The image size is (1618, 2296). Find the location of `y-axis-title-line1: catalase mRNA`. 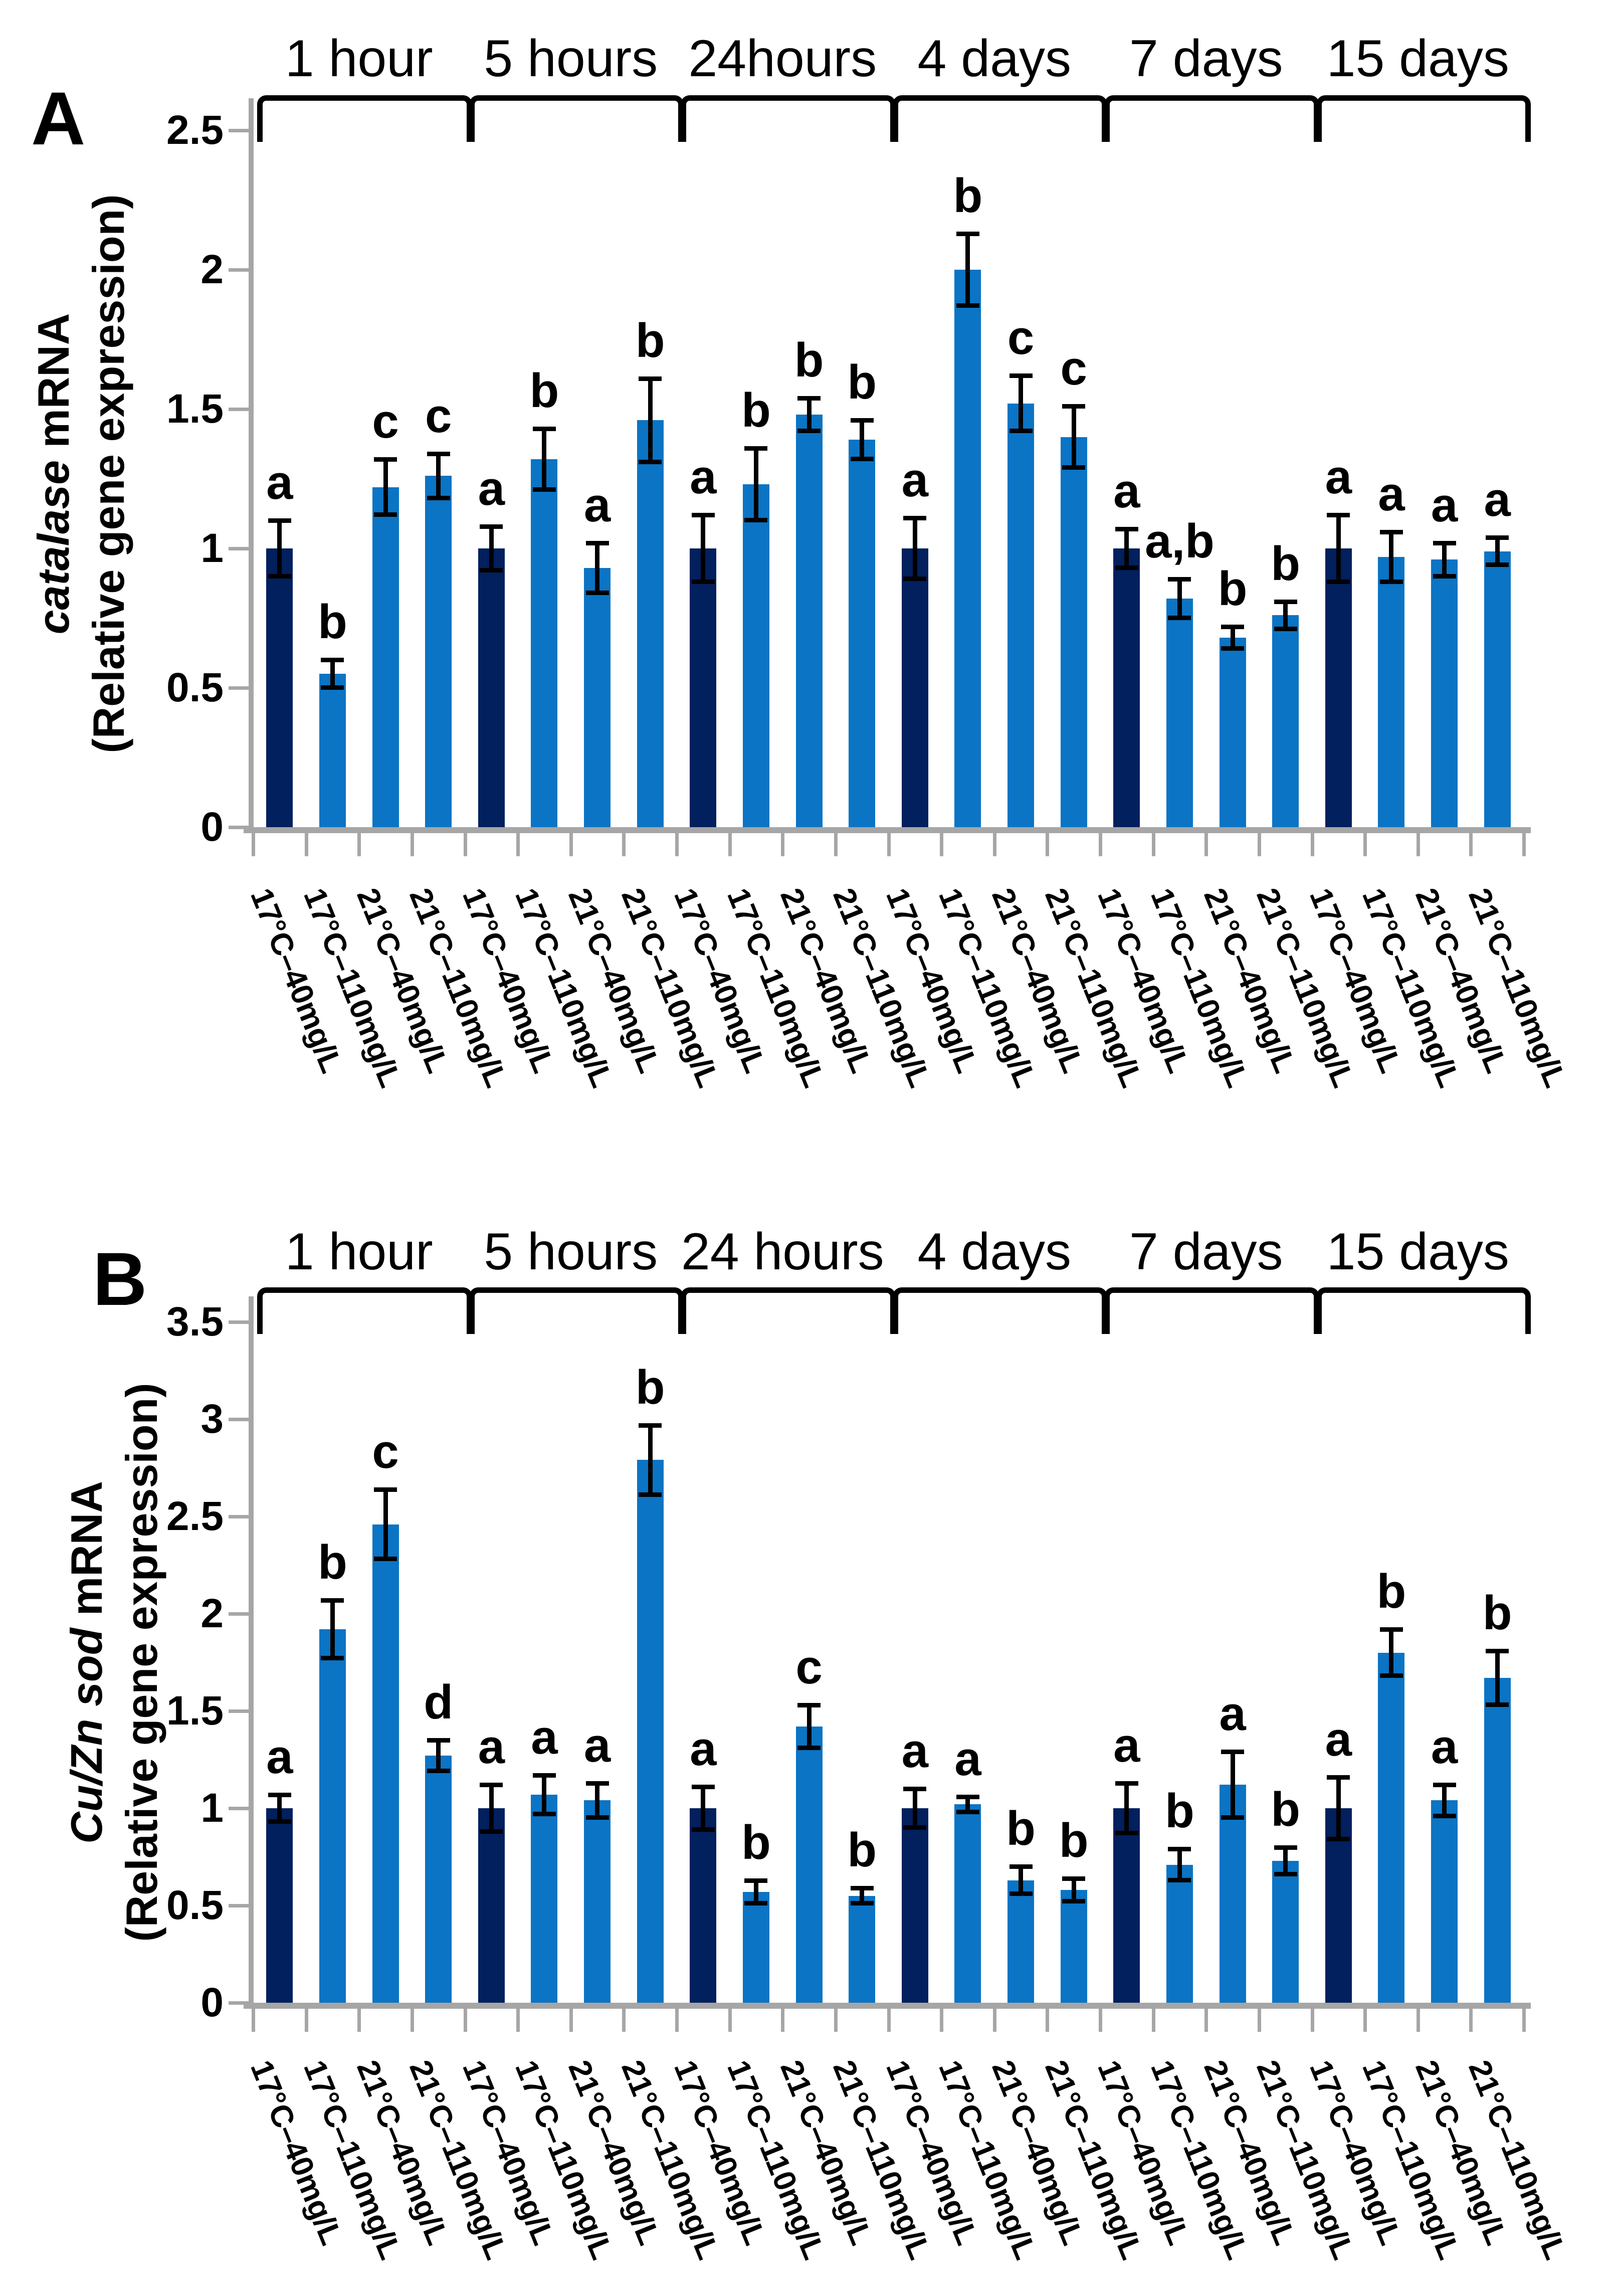

y-axis-title-line1: catalase mRNA is located at coordinates (54, 512).